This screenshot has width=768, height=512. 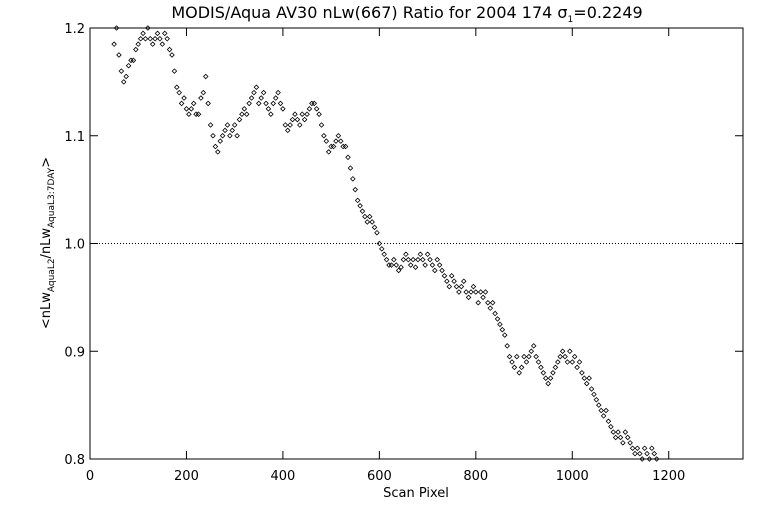 I want to click on x-tick-label: 400, so click(x=282, y=476).